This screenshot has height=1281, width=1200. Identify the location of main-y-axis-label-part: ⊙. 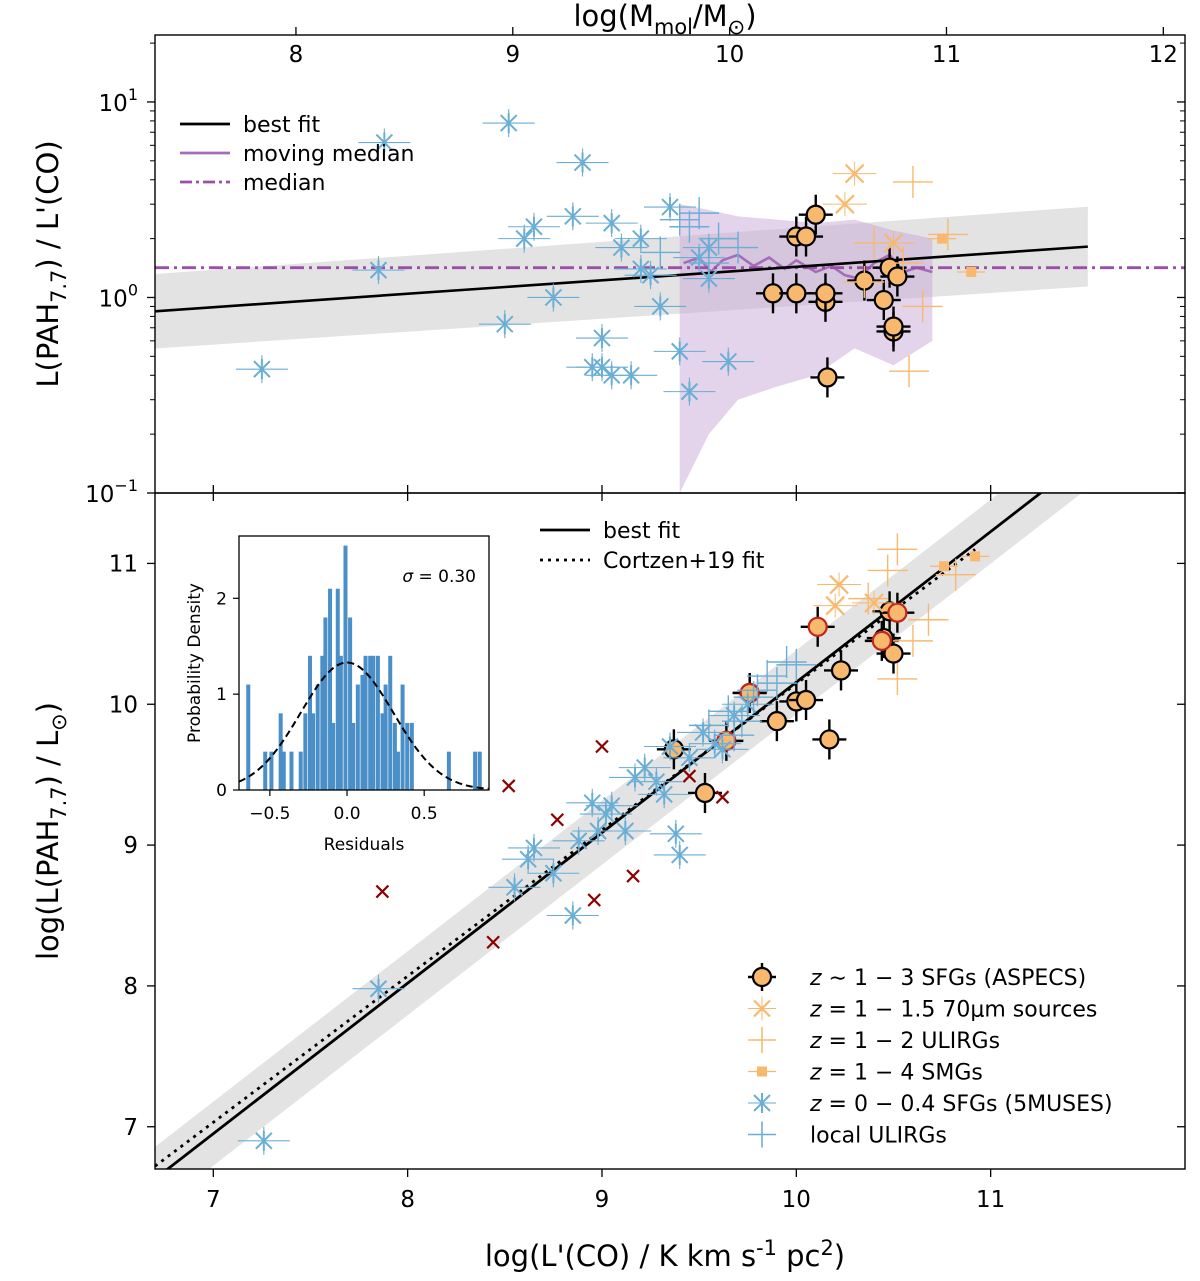
(59, 722).